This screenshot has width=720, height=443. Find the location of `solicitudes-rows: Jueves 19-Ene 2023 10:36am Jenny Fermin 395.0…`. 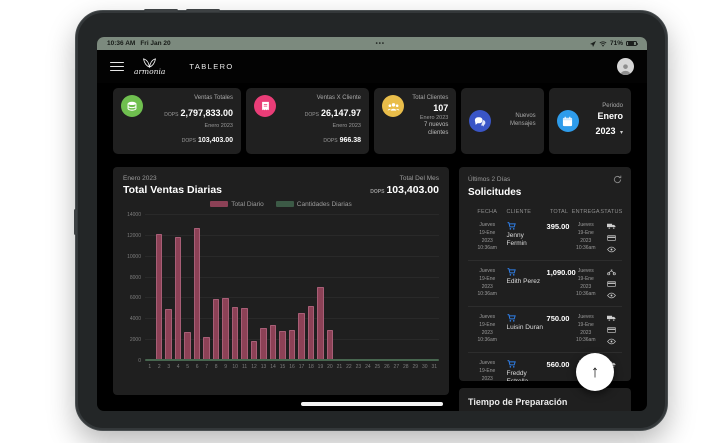

solicitudes-rows: Jueves 19-Ene 2023 10:36am Jenny Fermin 395.0… is located at coordinates (545, 298).